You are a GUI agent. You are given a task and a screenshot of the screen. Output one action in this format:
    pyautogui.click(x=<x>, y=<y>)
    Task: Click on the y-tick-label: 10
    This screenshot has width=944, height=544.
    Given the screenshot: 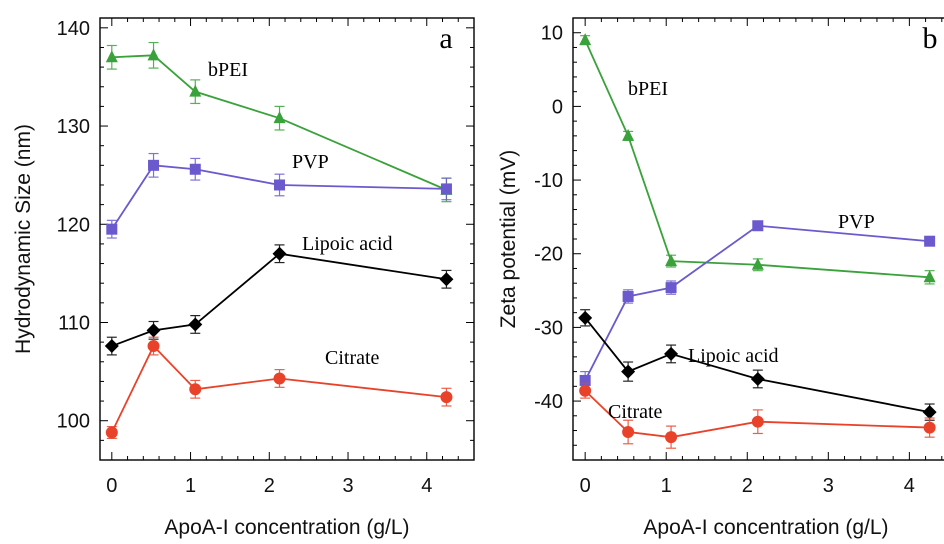 What is the action you would take?
    pyautogui.click(x=552, y=34)
    